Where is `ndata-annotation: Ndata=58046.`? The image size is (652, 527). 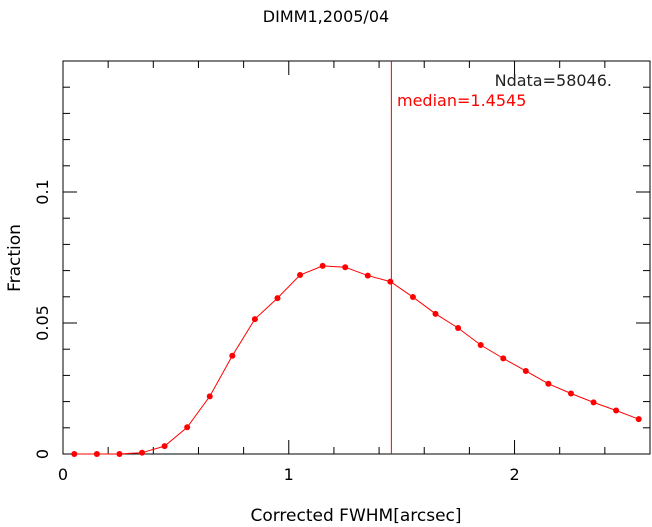 ndata-annotation: Ndata=58046. is located at coordinates (553, 80).